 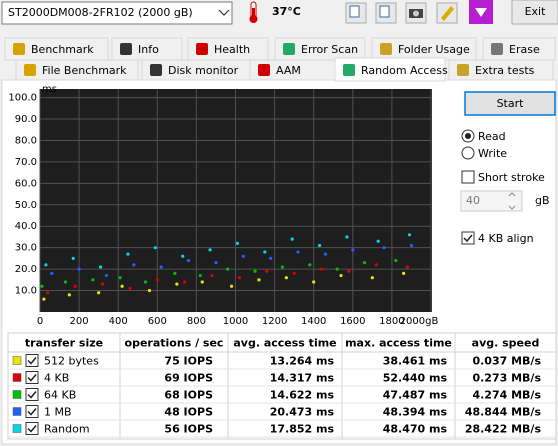 What do you see at coordinates (491, 201) in the screenshot?
I see `stroke-size-input` at bounding box center [491, 201].